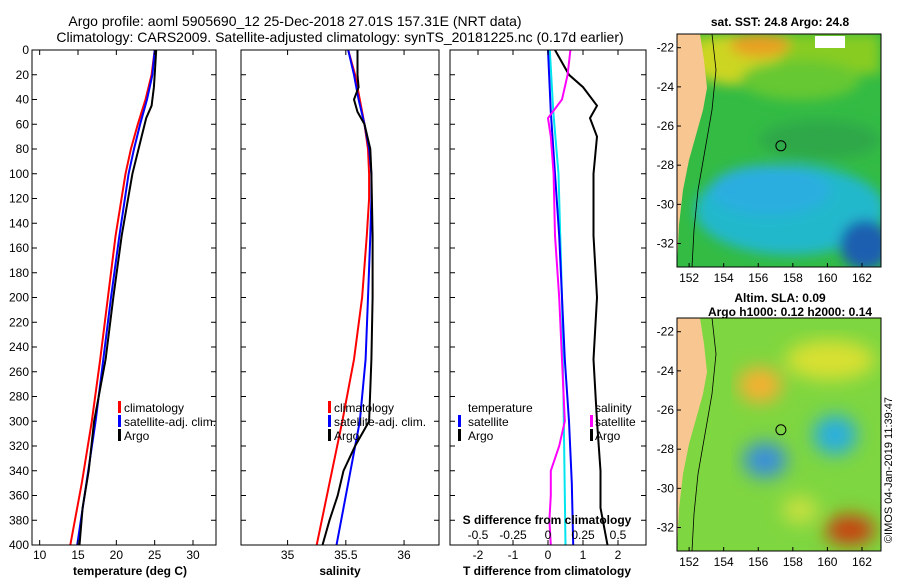 The width and height of the screenshot is (900, 580). I want to click on sst-mid-green, so click(820, 140).